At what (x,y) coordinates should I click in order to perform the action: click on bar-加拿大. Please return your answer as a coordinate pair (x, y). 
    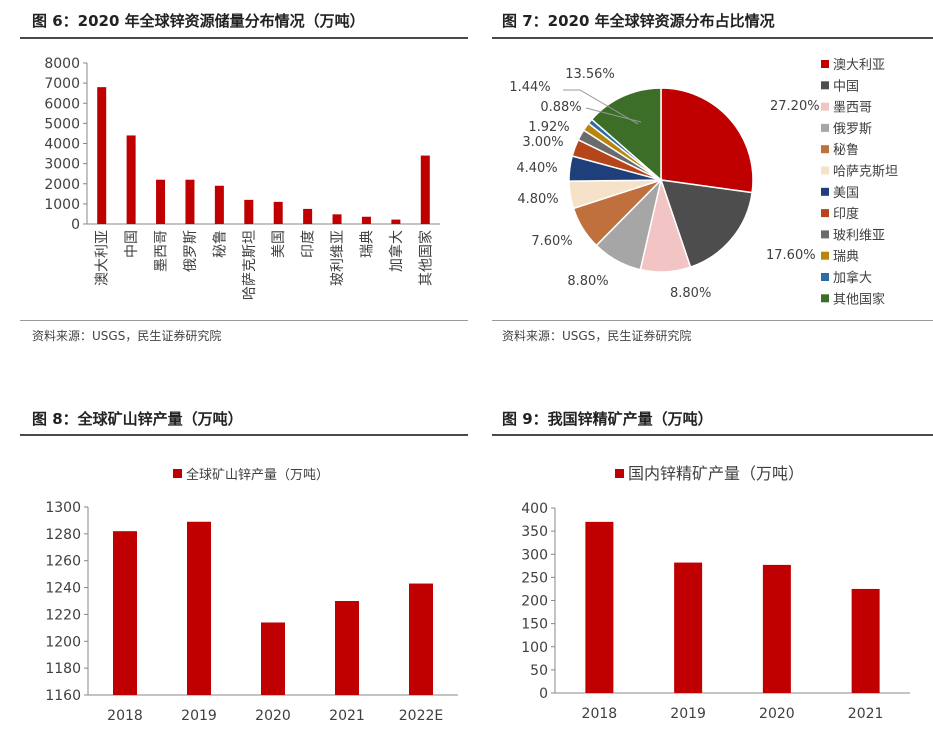
    Looking at the image, I should click on (396, 221).